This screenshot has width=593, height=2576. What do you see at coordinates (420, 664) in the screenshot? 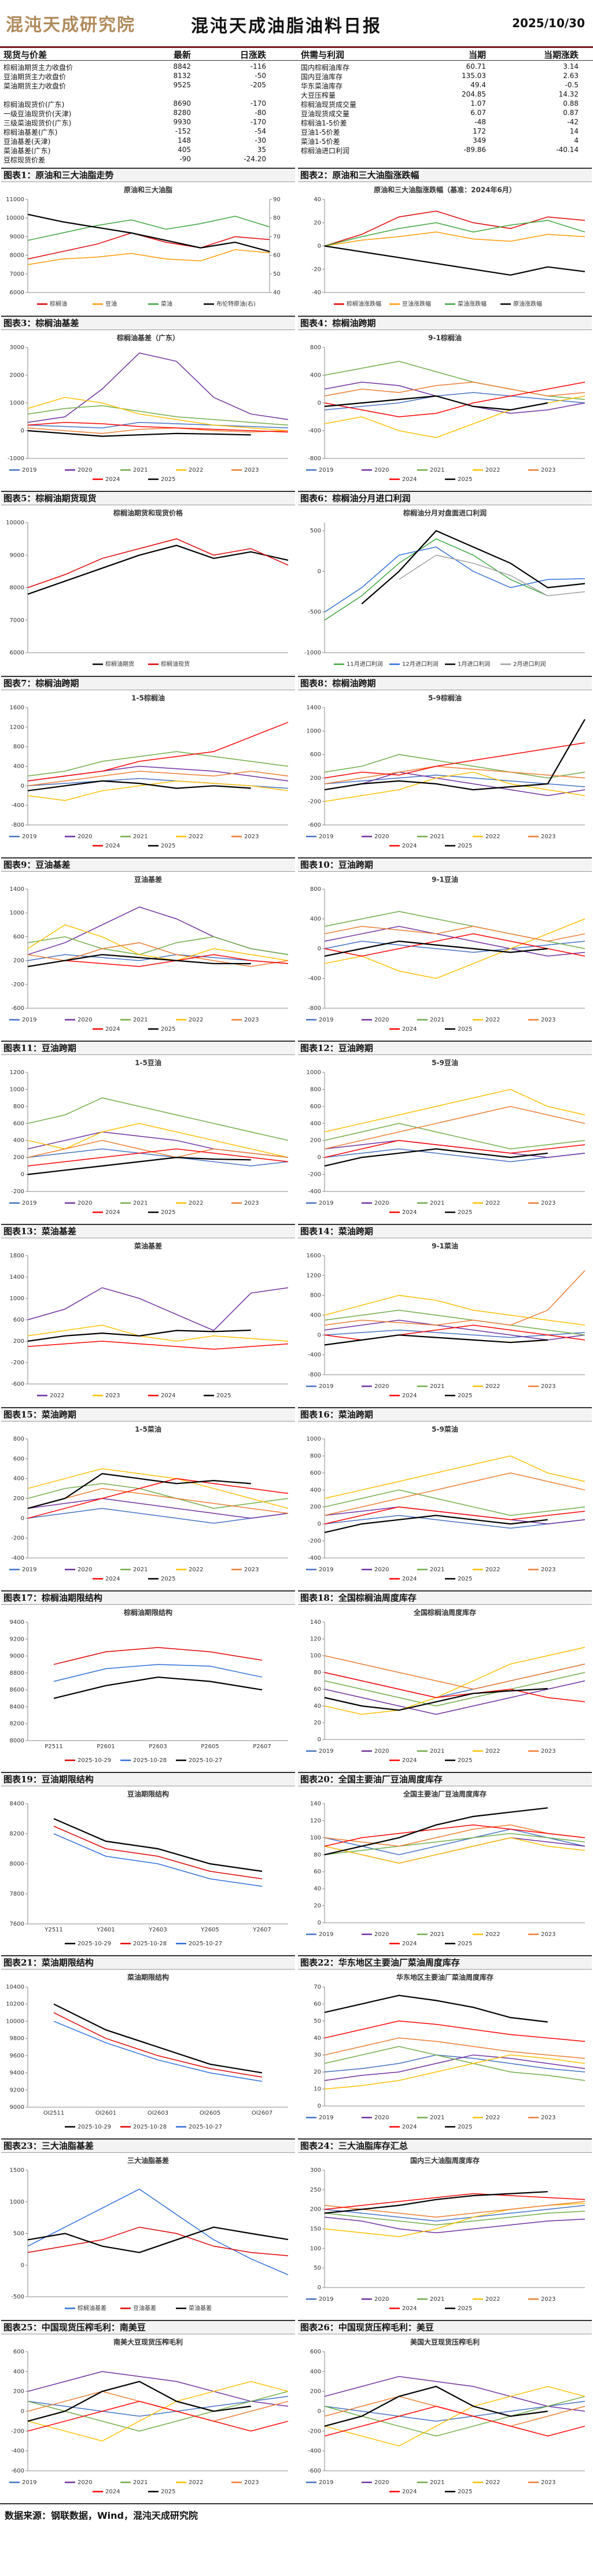
I see `legend-label: 12月进口利润` at bounding box center [420, 664].